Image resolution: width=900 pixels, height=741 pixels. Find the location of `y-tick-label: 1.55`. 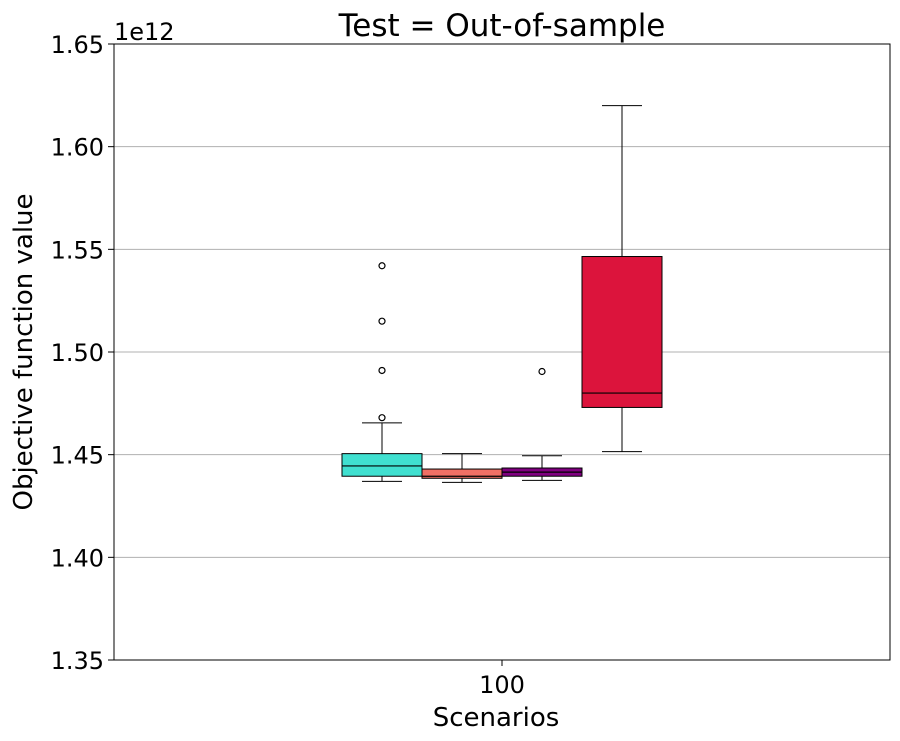

y-tick-label: 1.55 is located at coordinates (77, 250).